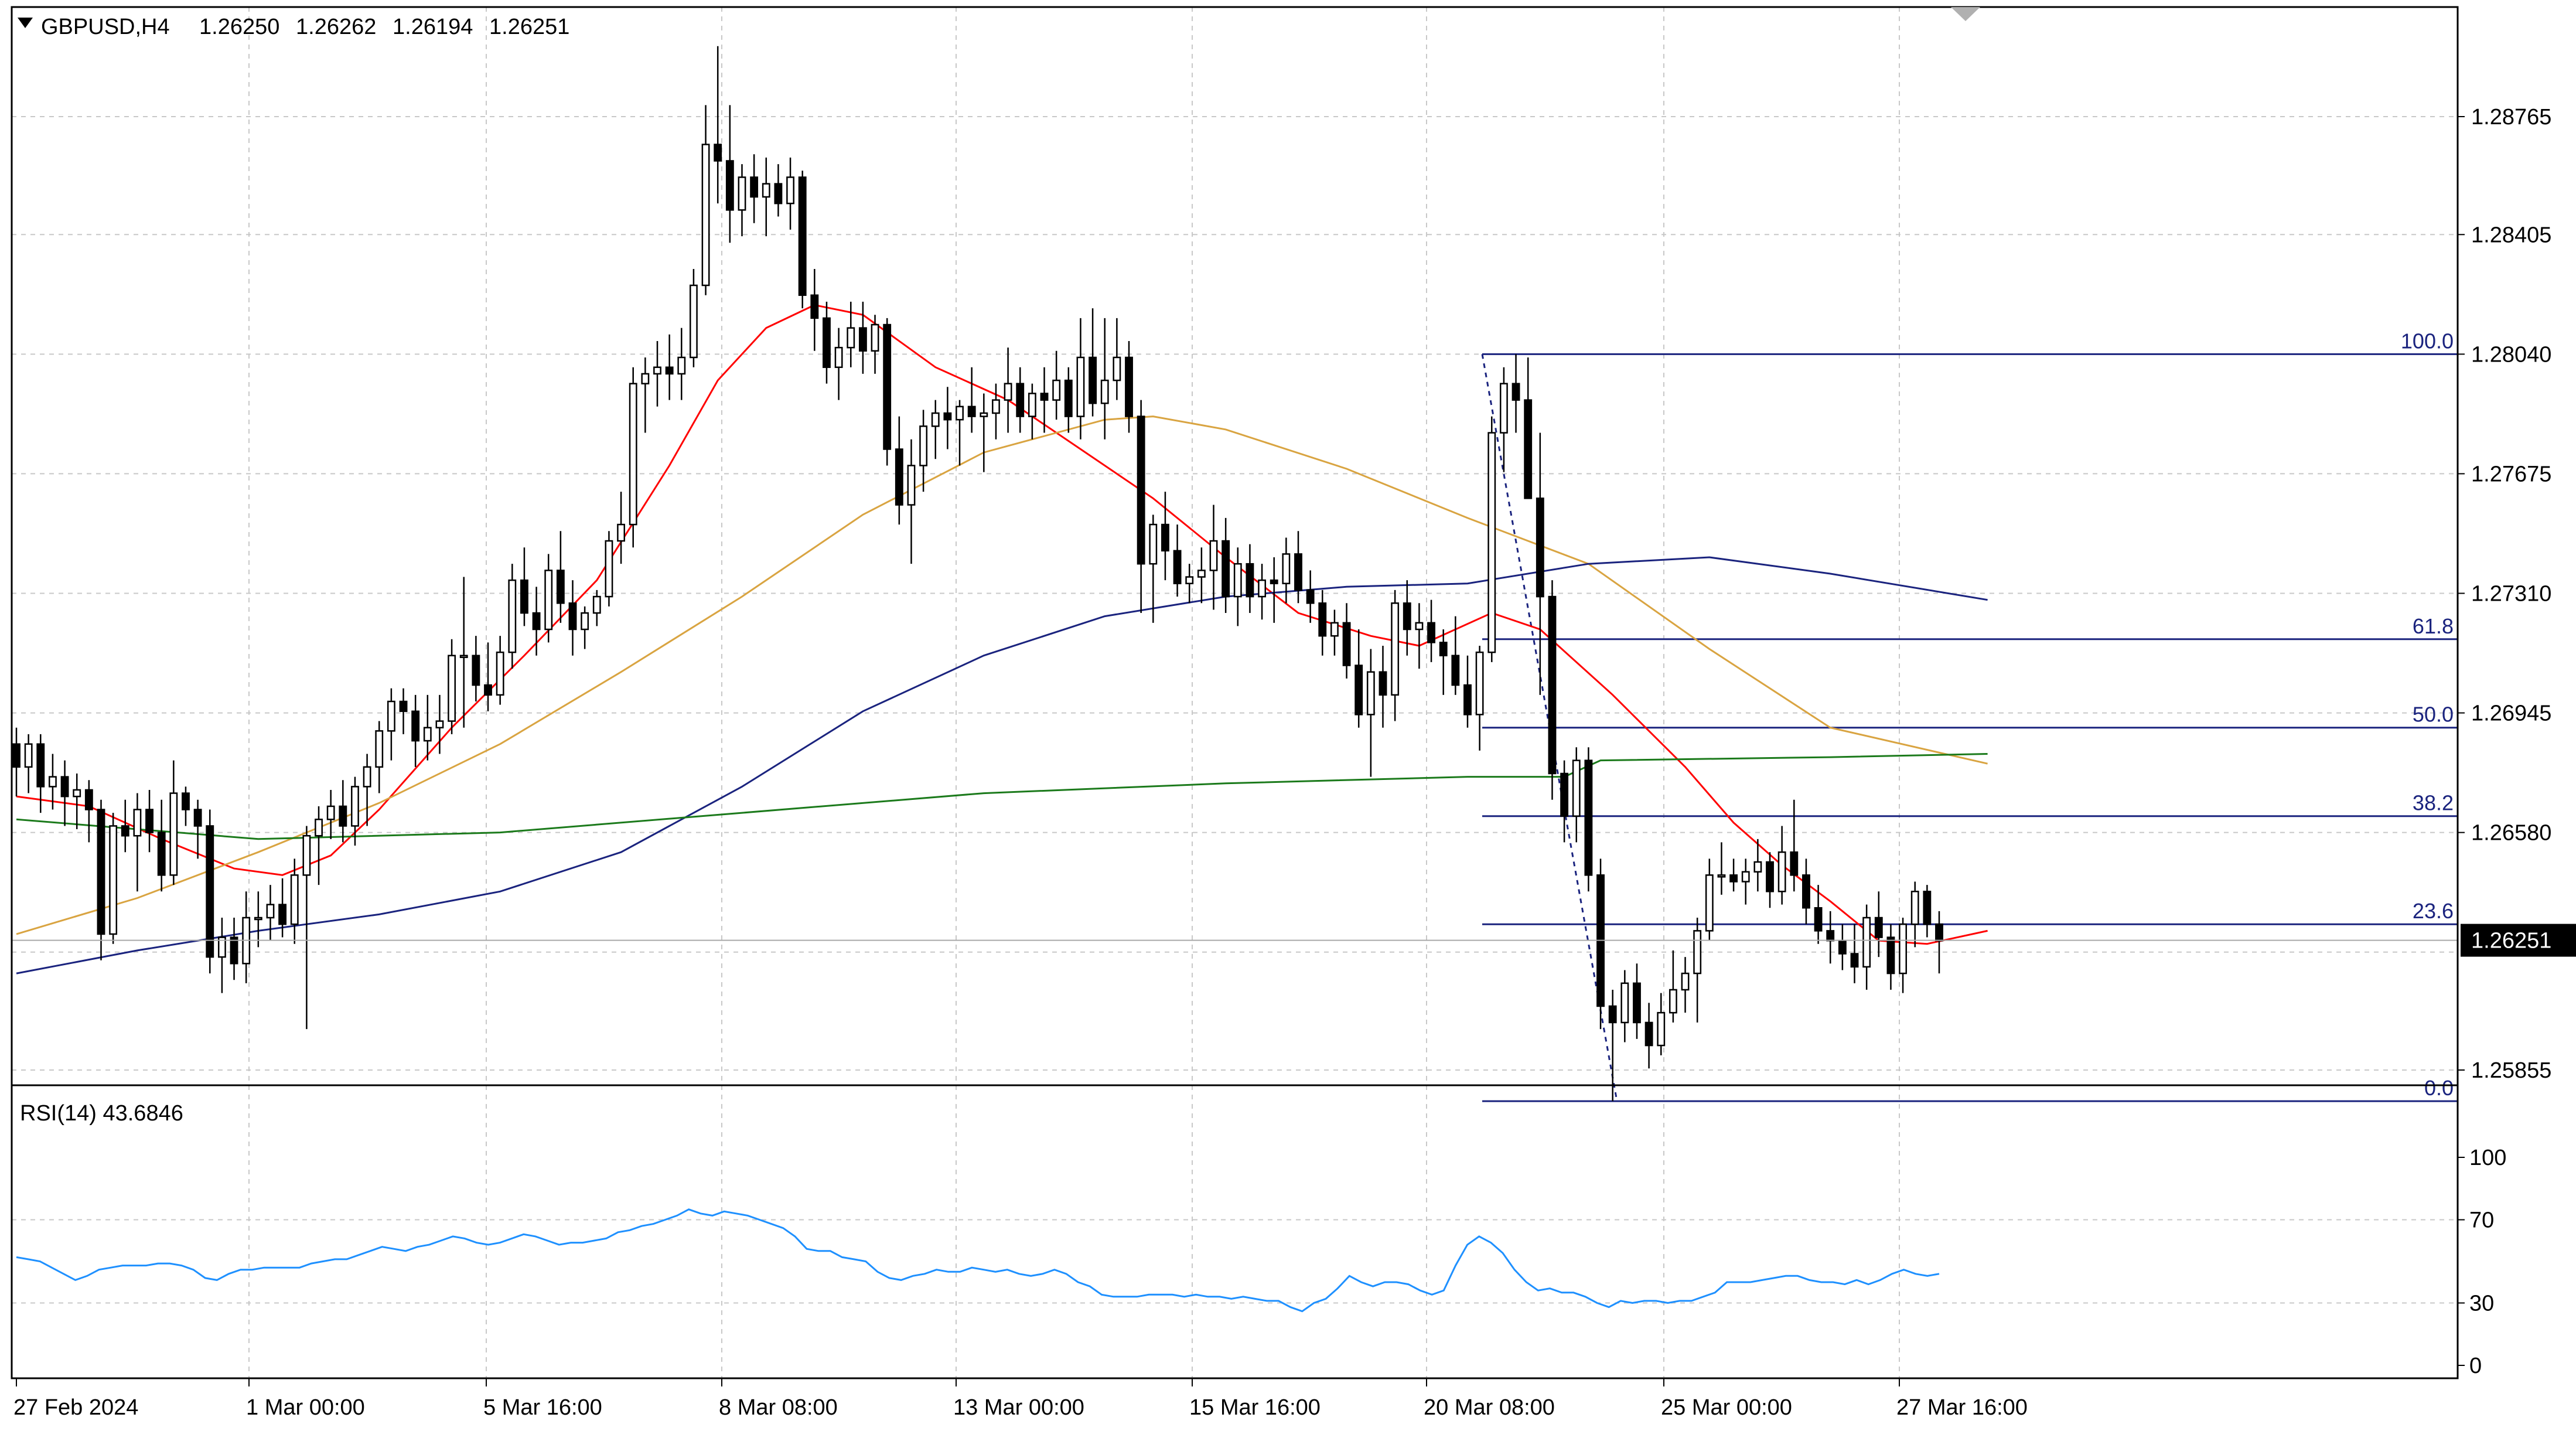 This screenshot has height=1448, width=2576. I want to click on rsi-line, so click(978, 1260).